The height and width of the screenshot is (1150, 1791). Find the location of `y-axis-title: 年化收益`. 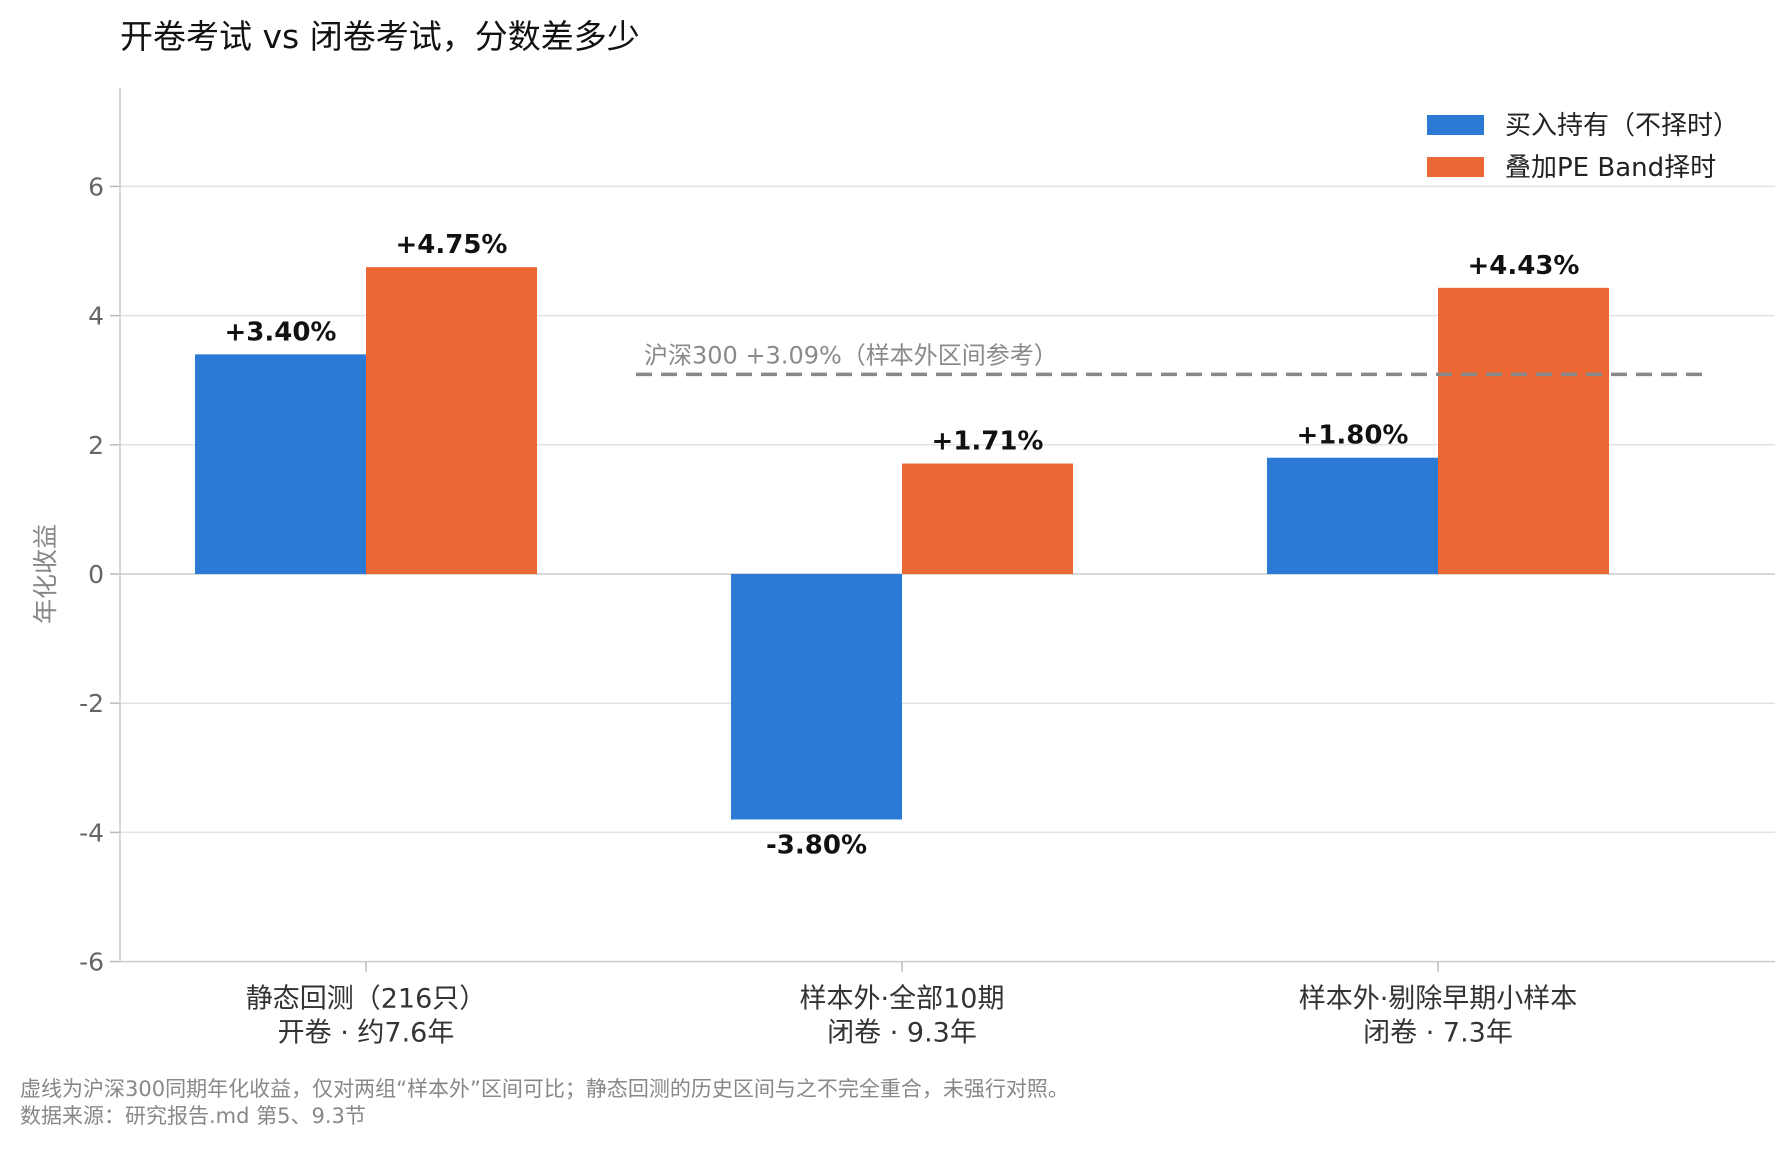

y-axis-title: 年化收益 is located at coordinates (45, 574).